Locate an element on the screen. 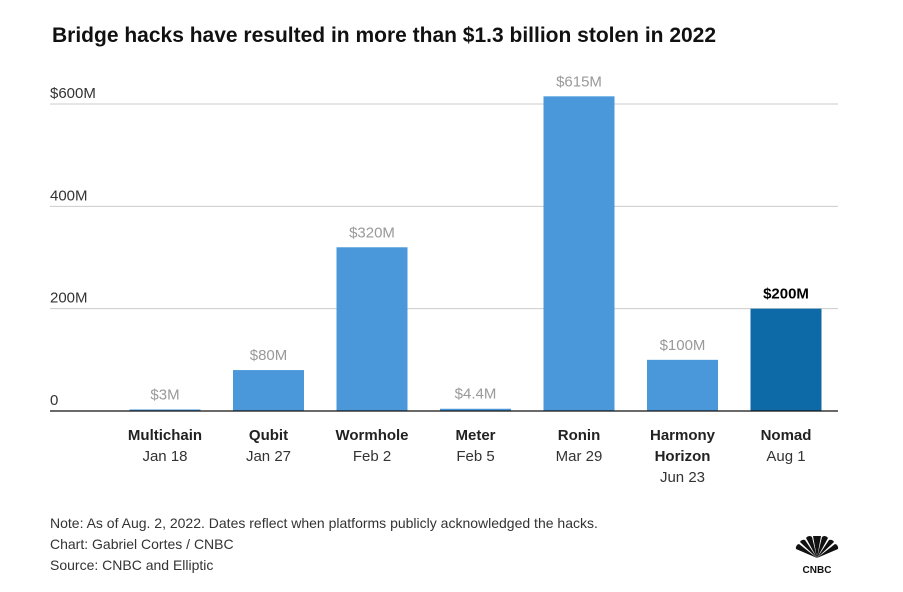 Image resolution: width=903 pixels, height=592 pixels. x-tick-label: Horizon is located at coordinates (683, 456).